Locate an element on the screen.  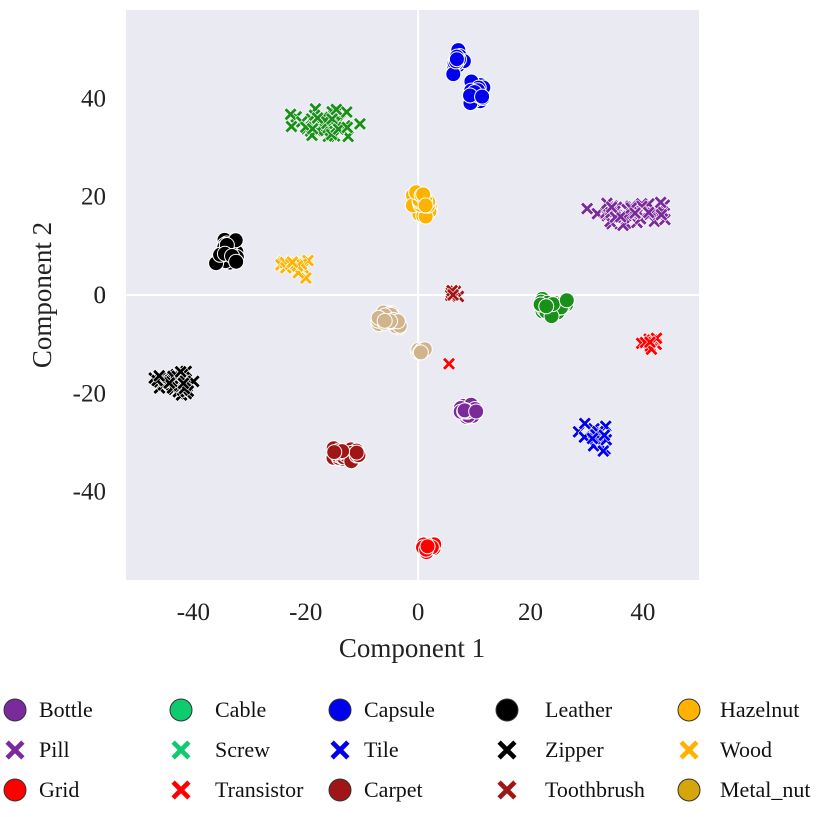
x-tick-label: 20 is located at coordinates (530, 612).